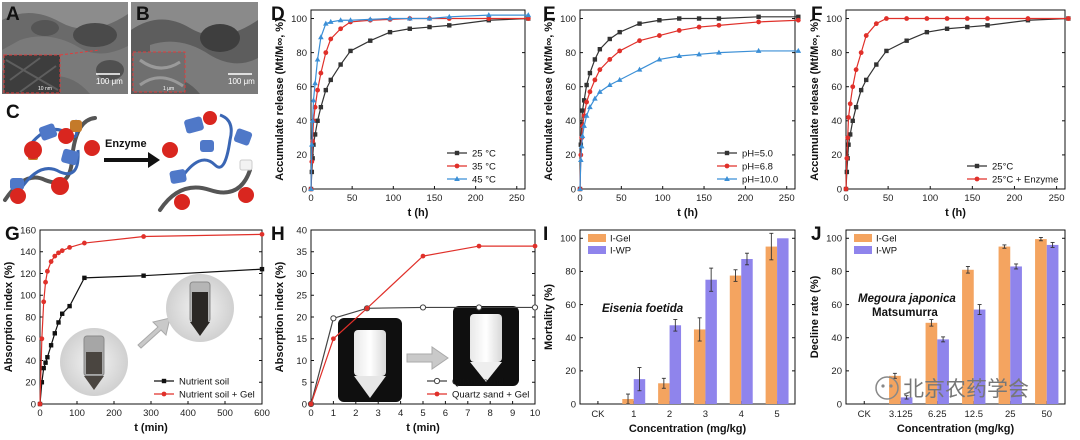 This screenshot has height=440, width=1080. I want to click on y-tick-label: 60, so click(570, 305).